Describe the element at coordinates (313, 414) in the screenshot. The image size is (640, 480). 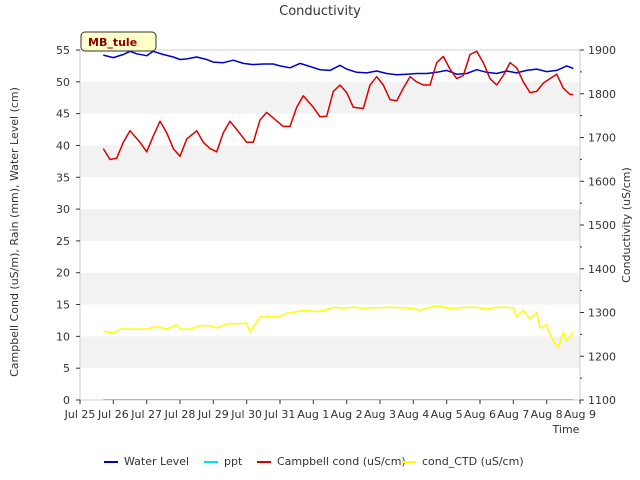
I see `x-tick-label: Aug 1` at that location.